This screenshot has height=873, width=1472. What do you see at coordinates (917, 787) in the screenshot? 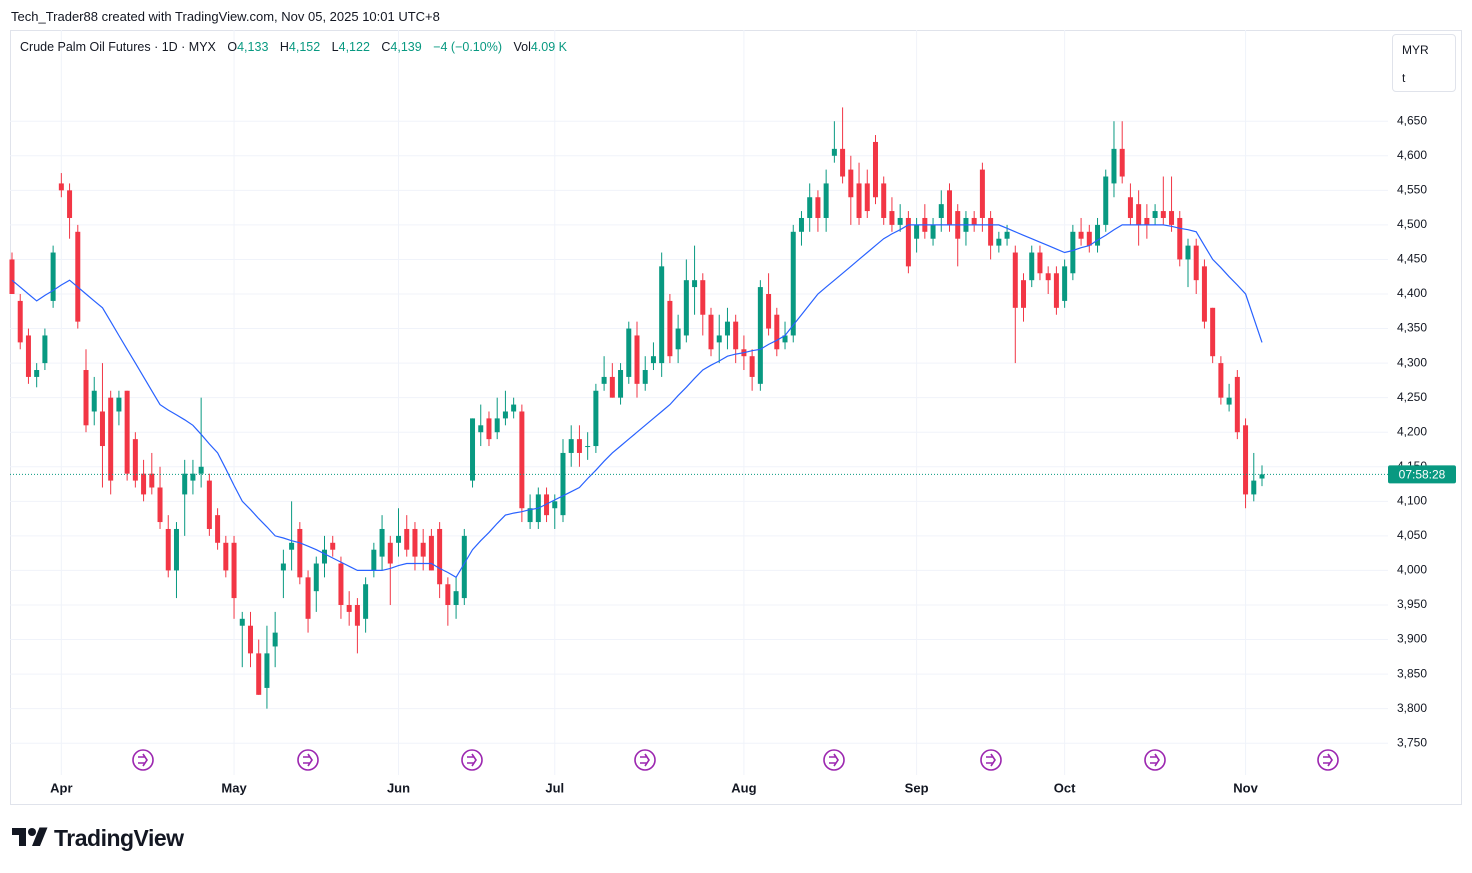
I see `x-tick-label: Sep` at bounding box center [917, 787].